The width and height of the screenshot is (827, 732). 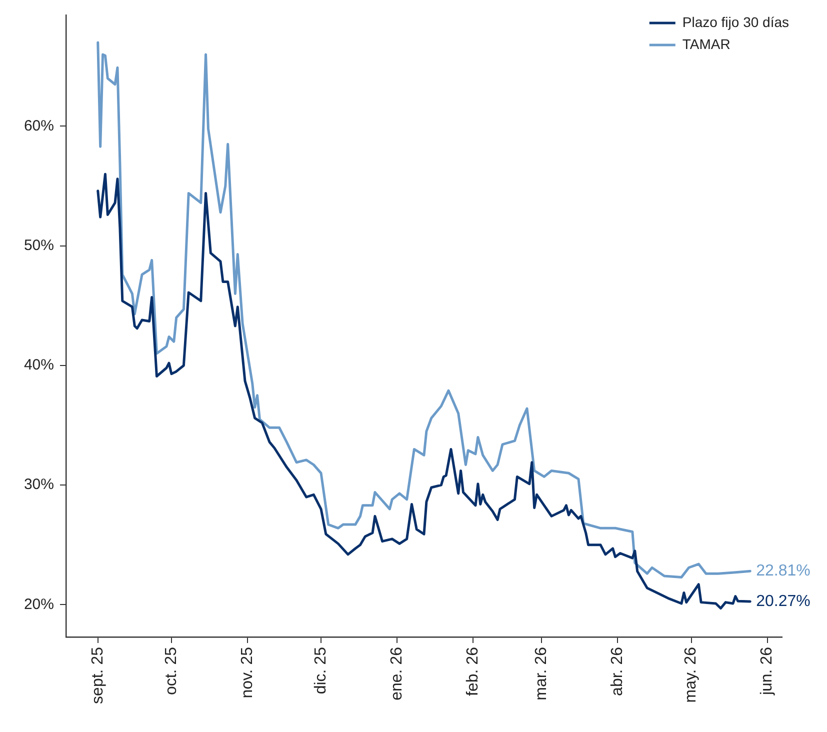 I want to click on legend-label: TAMAR, so click(x=706, y=44).